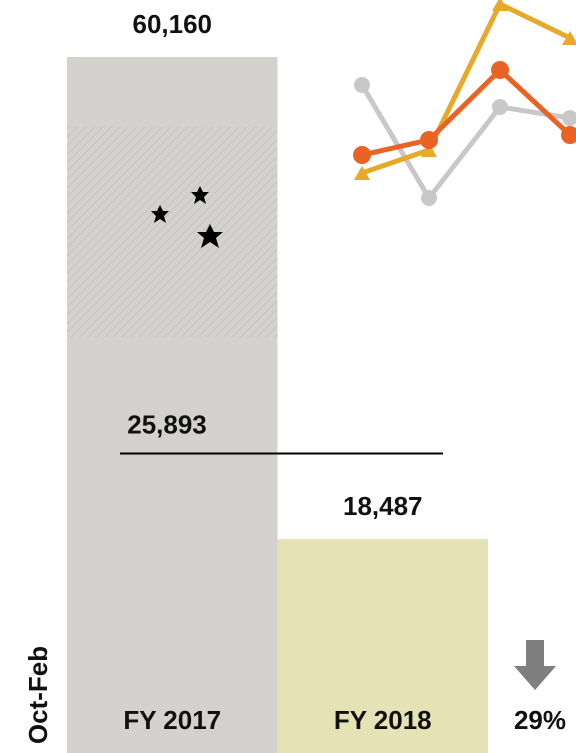 The height and width of the screenshot is (753, 576). I want to click on category-label: FY 2017, so click(172, 720).